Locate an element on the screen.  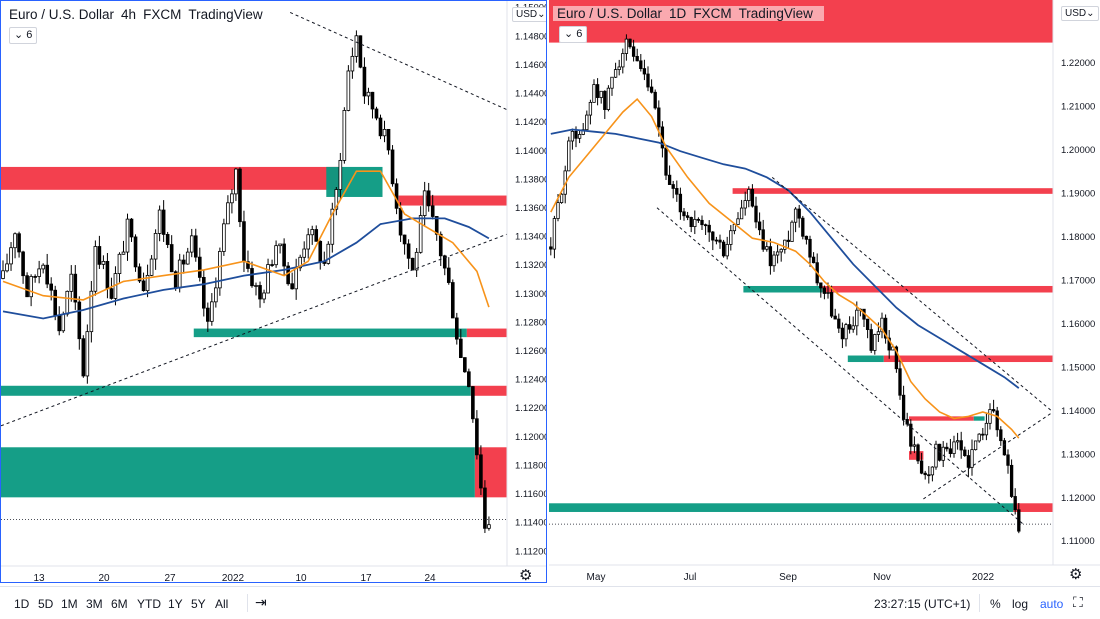
price-tick-label: 1.22000 is located at coordinates (1078, 63).